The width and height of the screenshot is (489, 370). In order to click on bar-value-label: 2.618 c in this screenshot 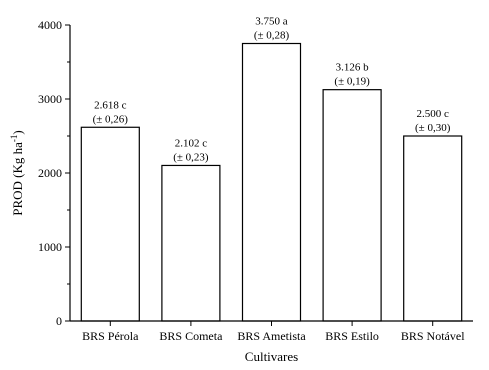, I will do `click(110, 105)`.